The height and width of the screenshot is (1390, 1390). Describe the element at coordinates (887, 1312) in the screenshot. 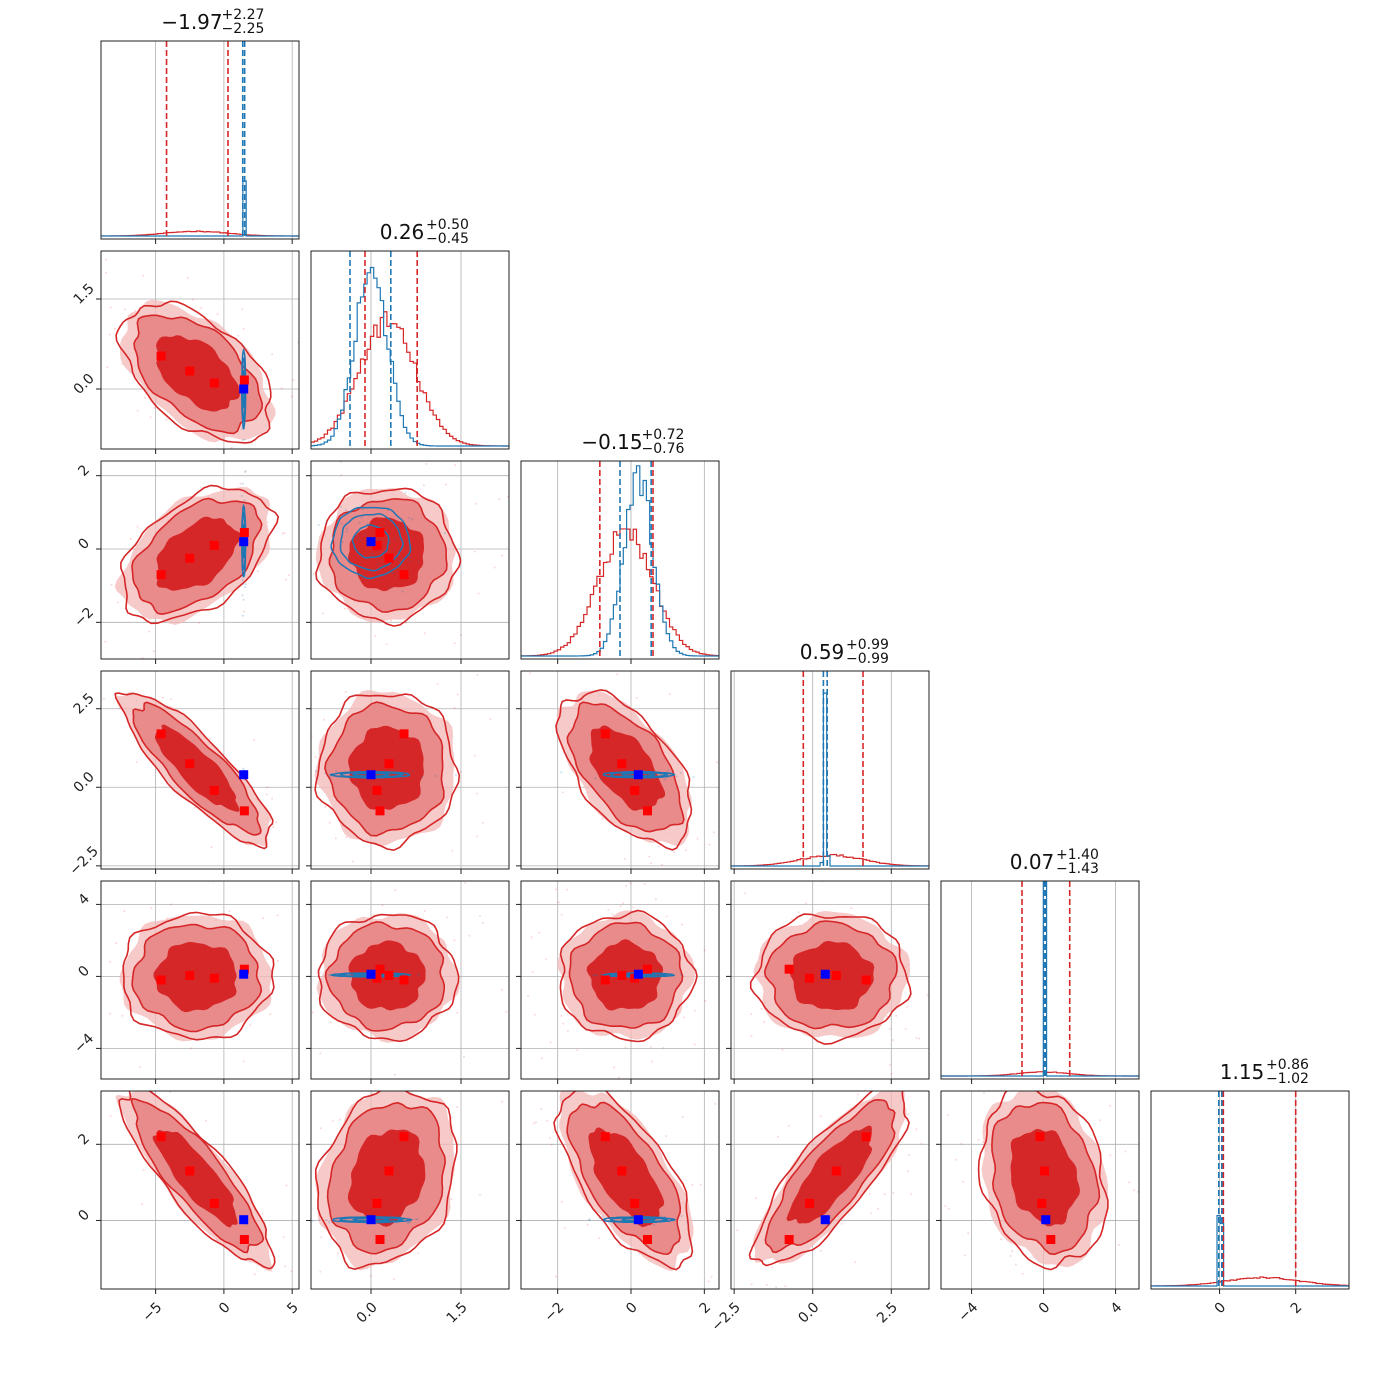

I see `x-tick-label-3-2: 2.5` at that location.